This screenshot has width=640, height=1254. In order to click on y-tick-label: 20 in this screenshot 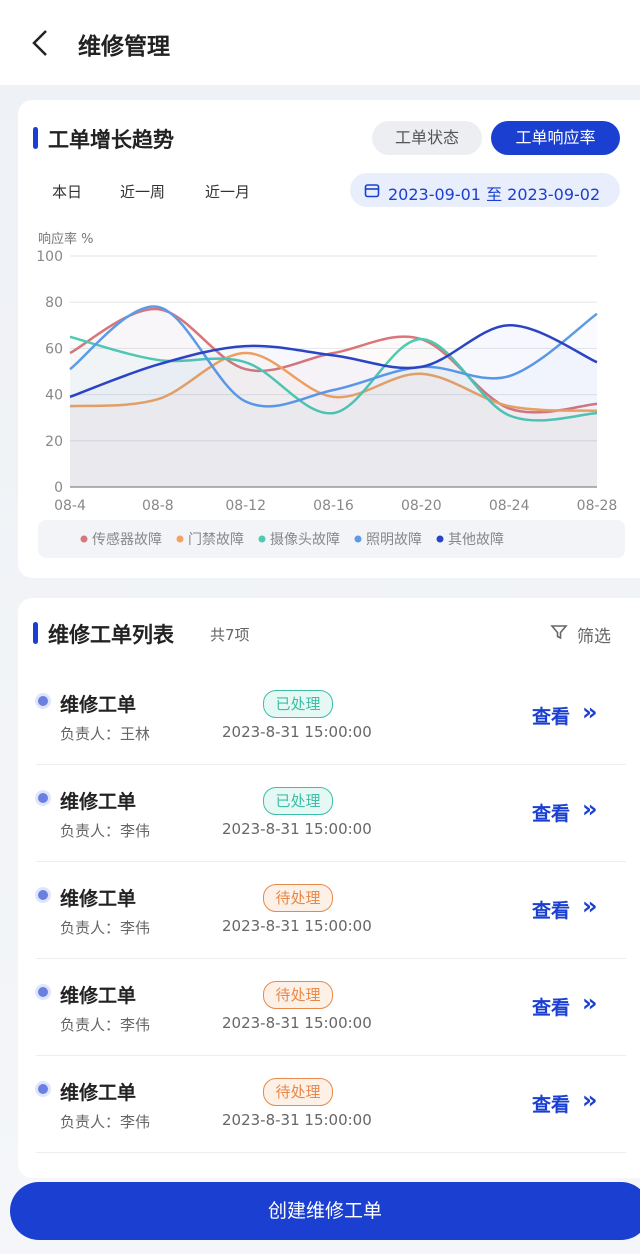, I will do `click(54, 442)`.